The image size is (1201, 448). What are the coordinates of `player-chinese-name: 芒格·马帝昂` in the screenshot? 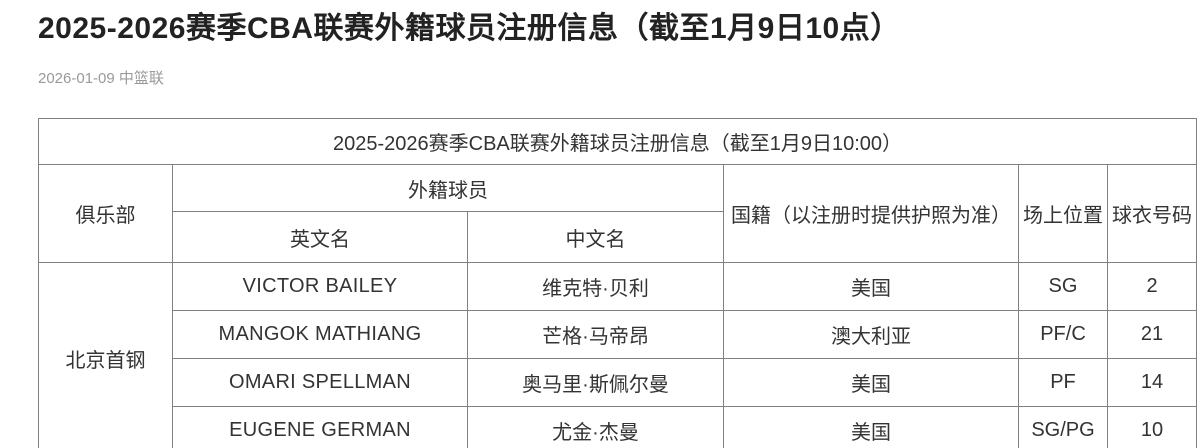 It's located at (595, 334).